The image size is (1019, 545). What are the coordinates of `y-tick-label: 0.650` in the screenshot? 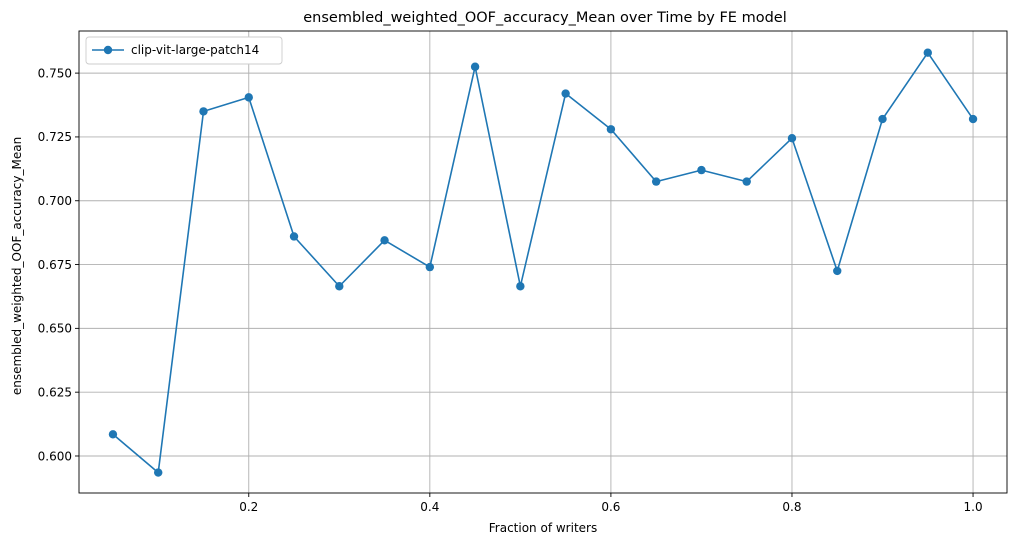 It's located at (55, 329).